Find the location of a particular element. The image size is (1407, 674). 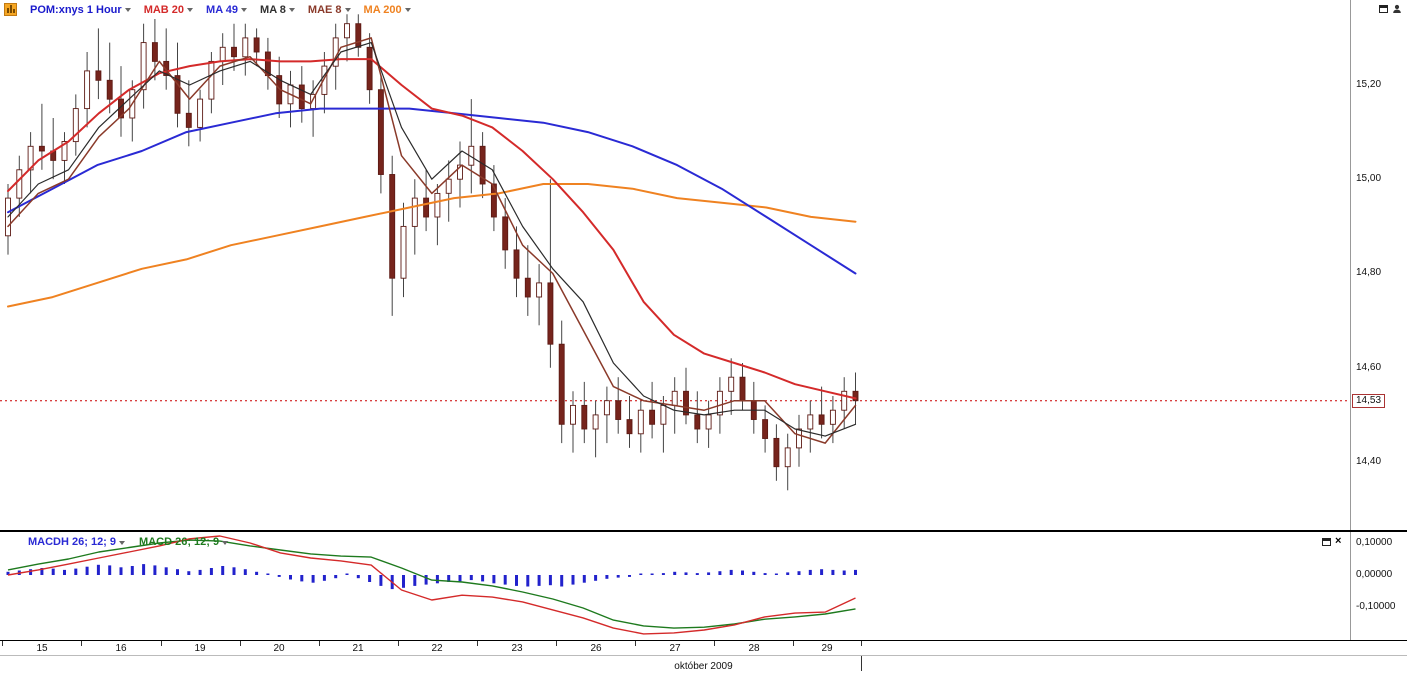

month-label: október 2009 is located at coordinates (703, 666).